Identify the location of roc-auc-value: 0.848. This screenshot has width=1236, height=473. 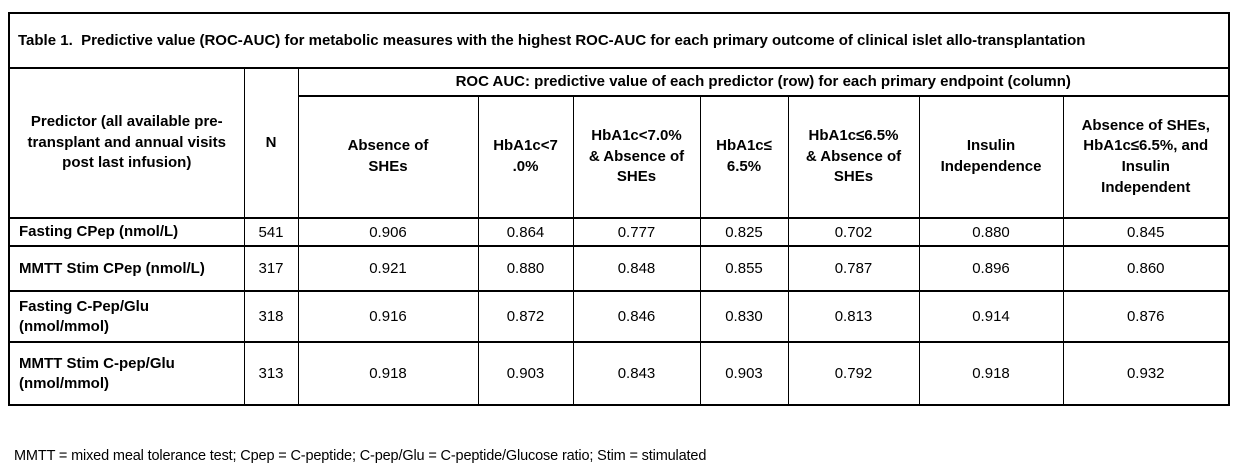
(636, 268).